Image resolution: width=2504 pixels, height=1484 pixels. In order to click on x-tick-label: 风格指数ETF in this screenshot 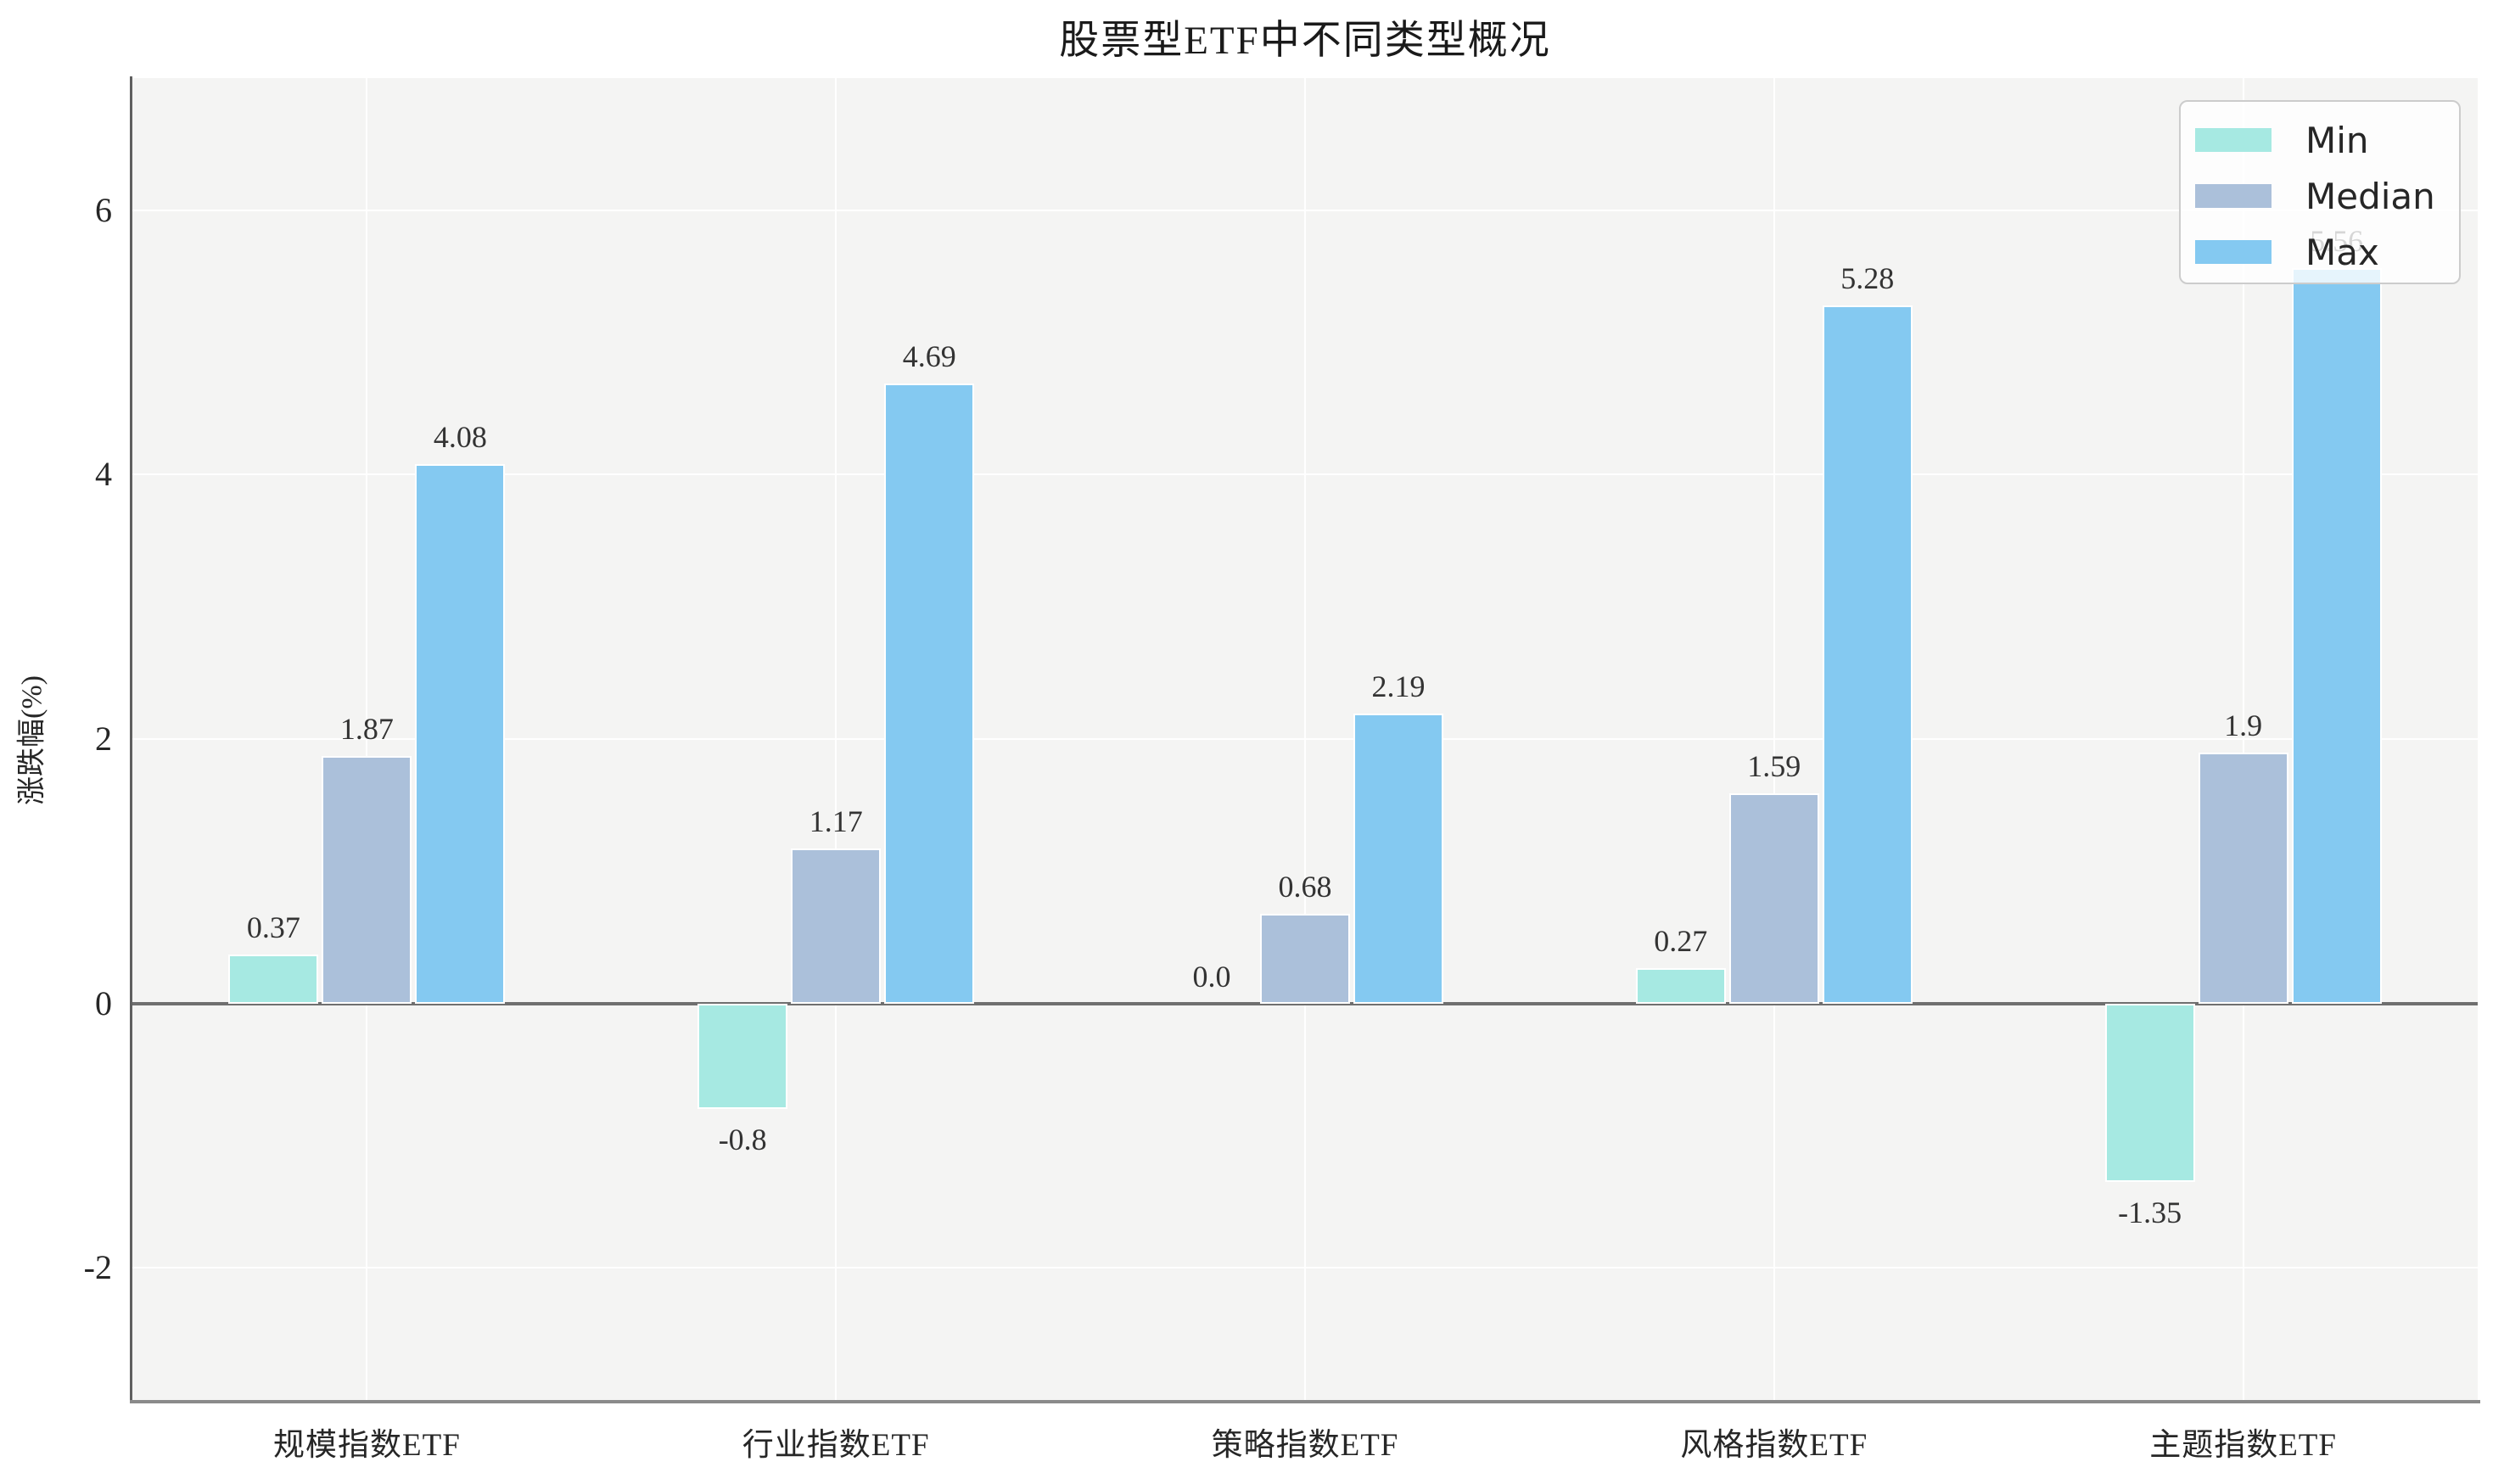, I will do `click(1774, 1445)`.